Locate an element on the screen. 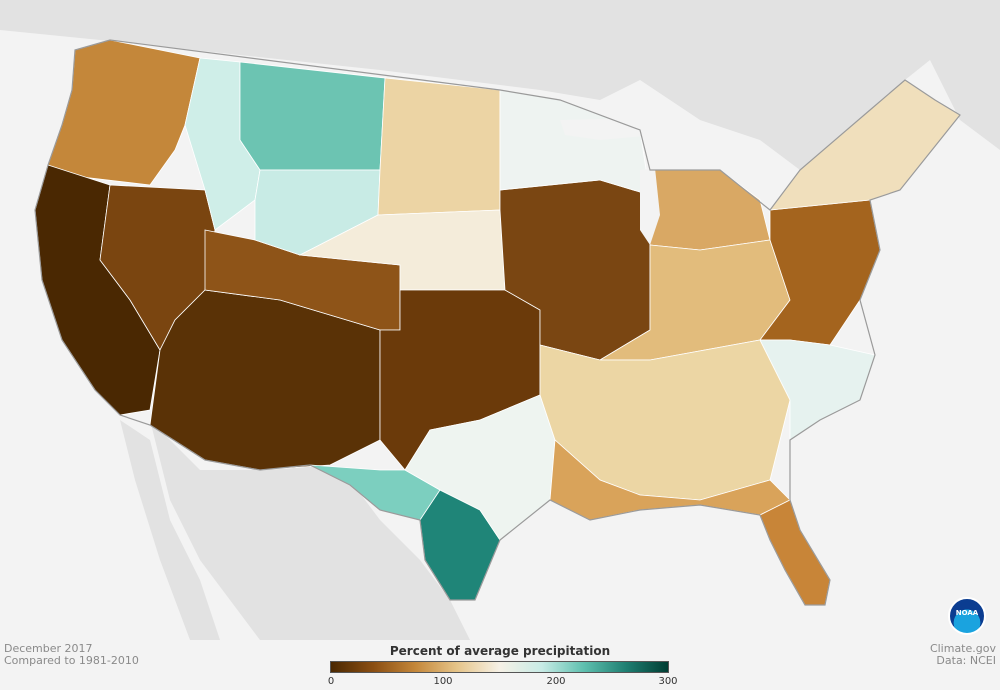  lake-michigan is located at coordinates (650, 206).